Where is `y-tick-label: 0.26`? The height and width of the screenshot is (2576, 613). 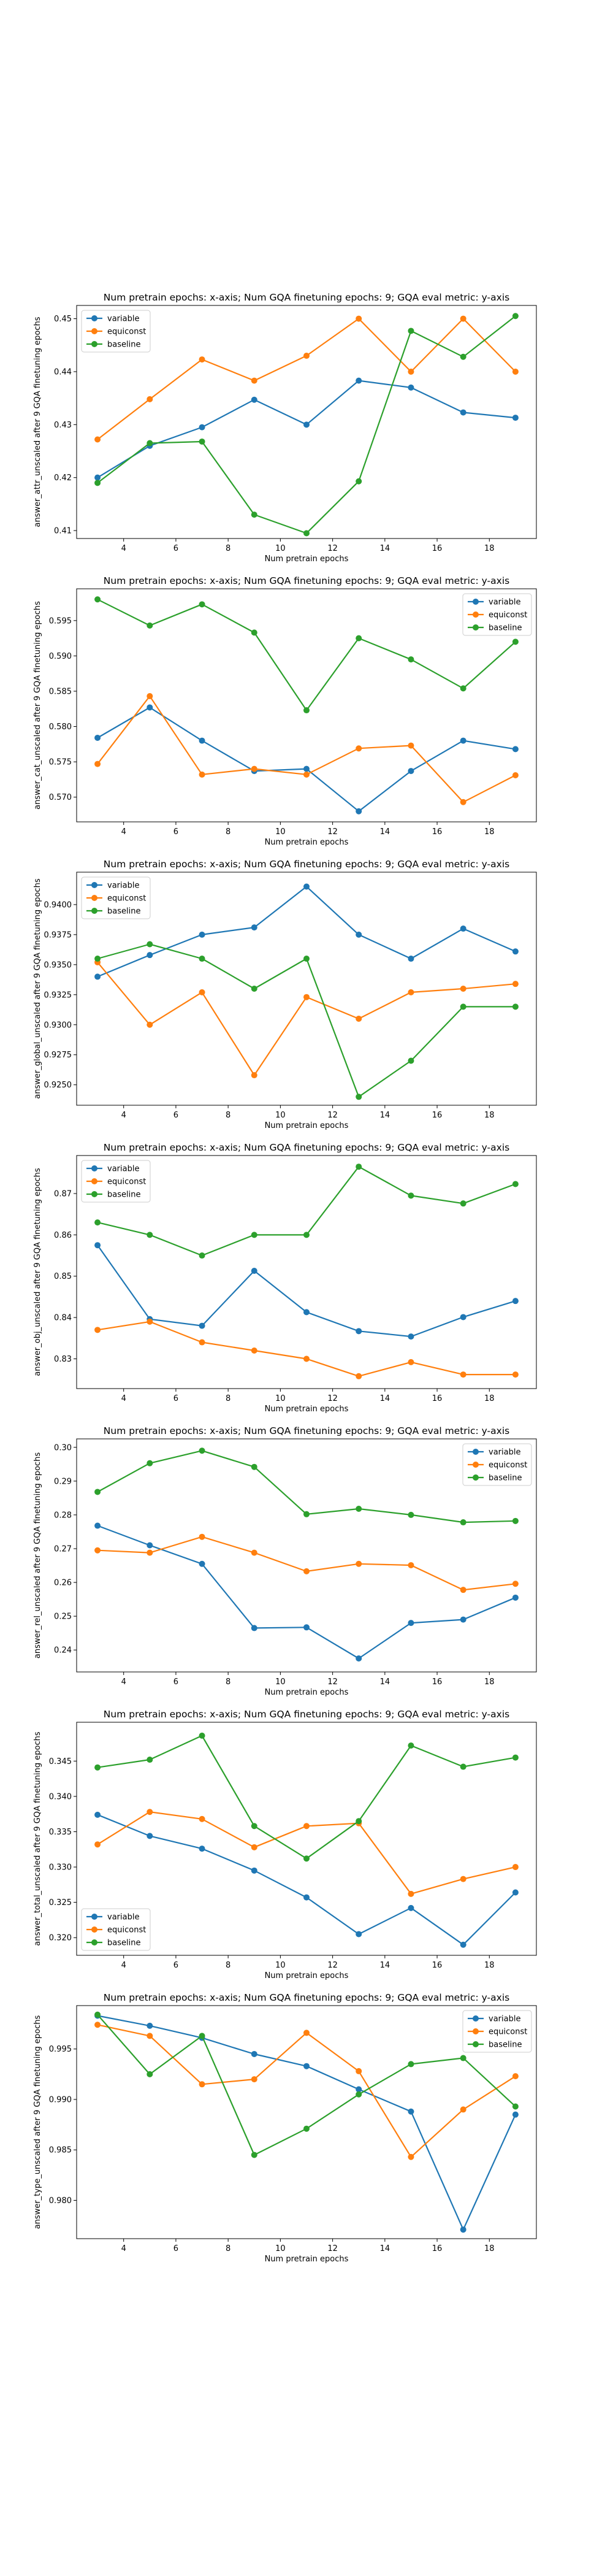 y-tick-label: 0.26 is located at coordinates (63, 1583).